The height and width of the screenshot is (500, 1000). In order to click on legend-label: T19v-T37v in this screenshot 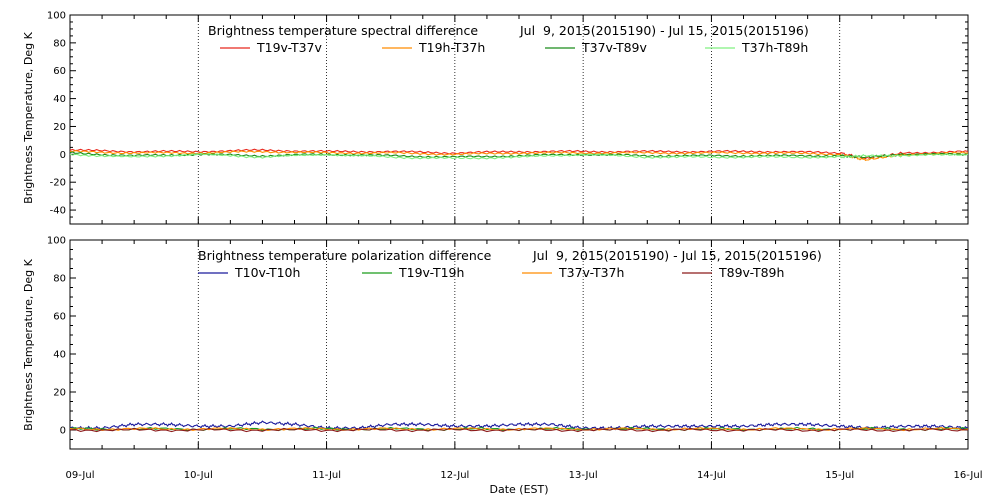, I will do `click(289, 47)`.